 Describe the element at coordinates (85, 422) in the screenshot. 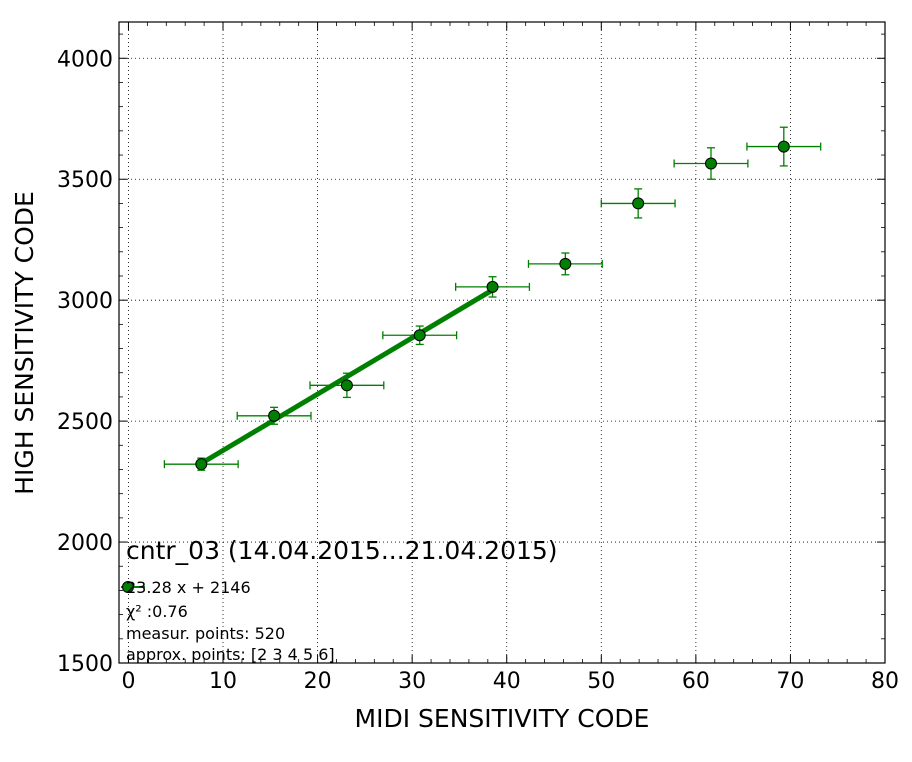

I see `y-tick-label: 2500` at that location.